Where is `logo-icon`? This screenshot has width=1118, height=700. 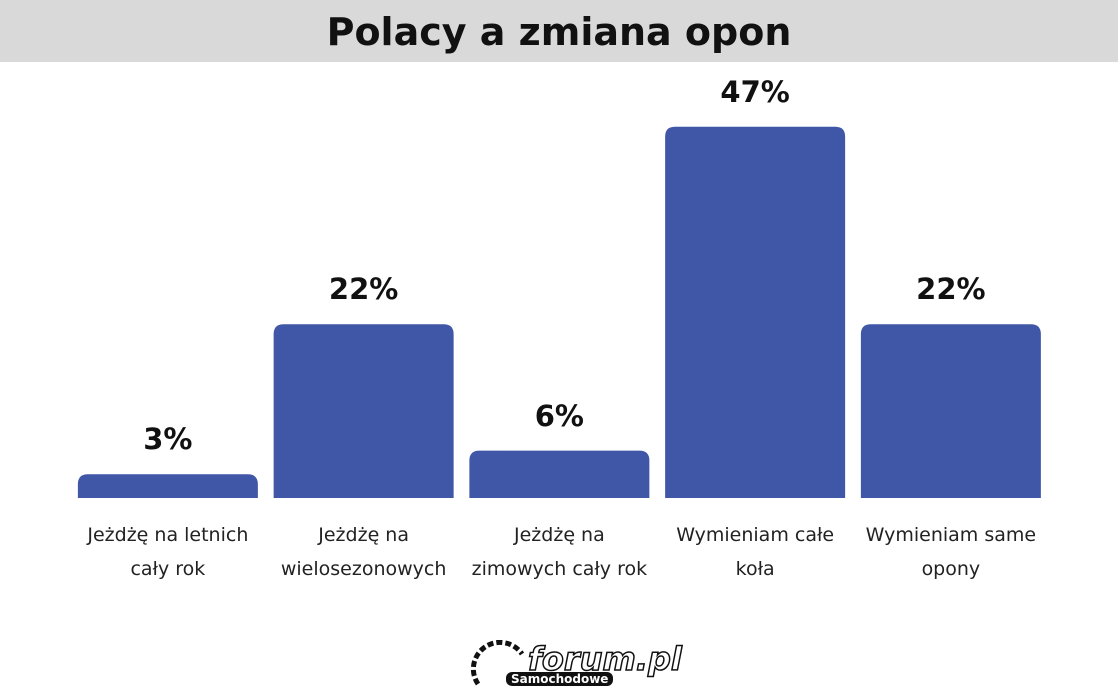 logo-icon is located at coordinates (497, 663).